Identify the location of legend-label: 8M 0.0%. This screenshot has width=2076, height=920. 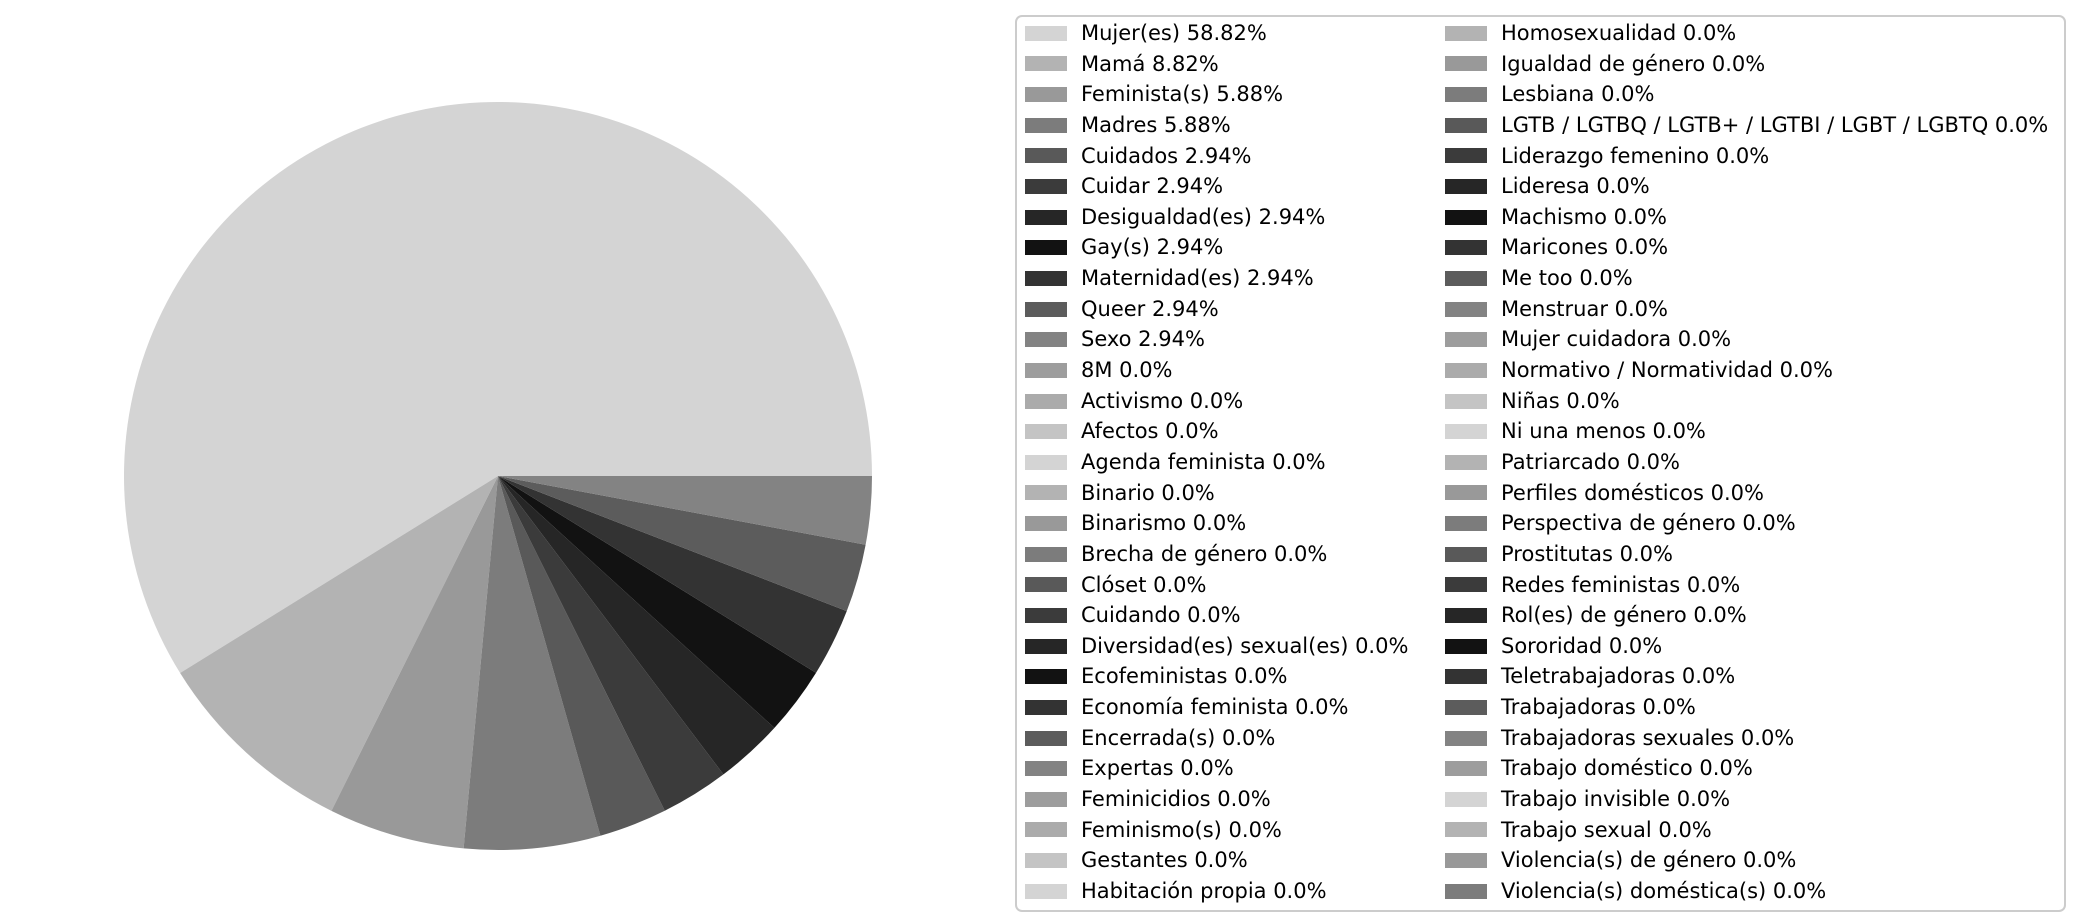
(1127, 370).